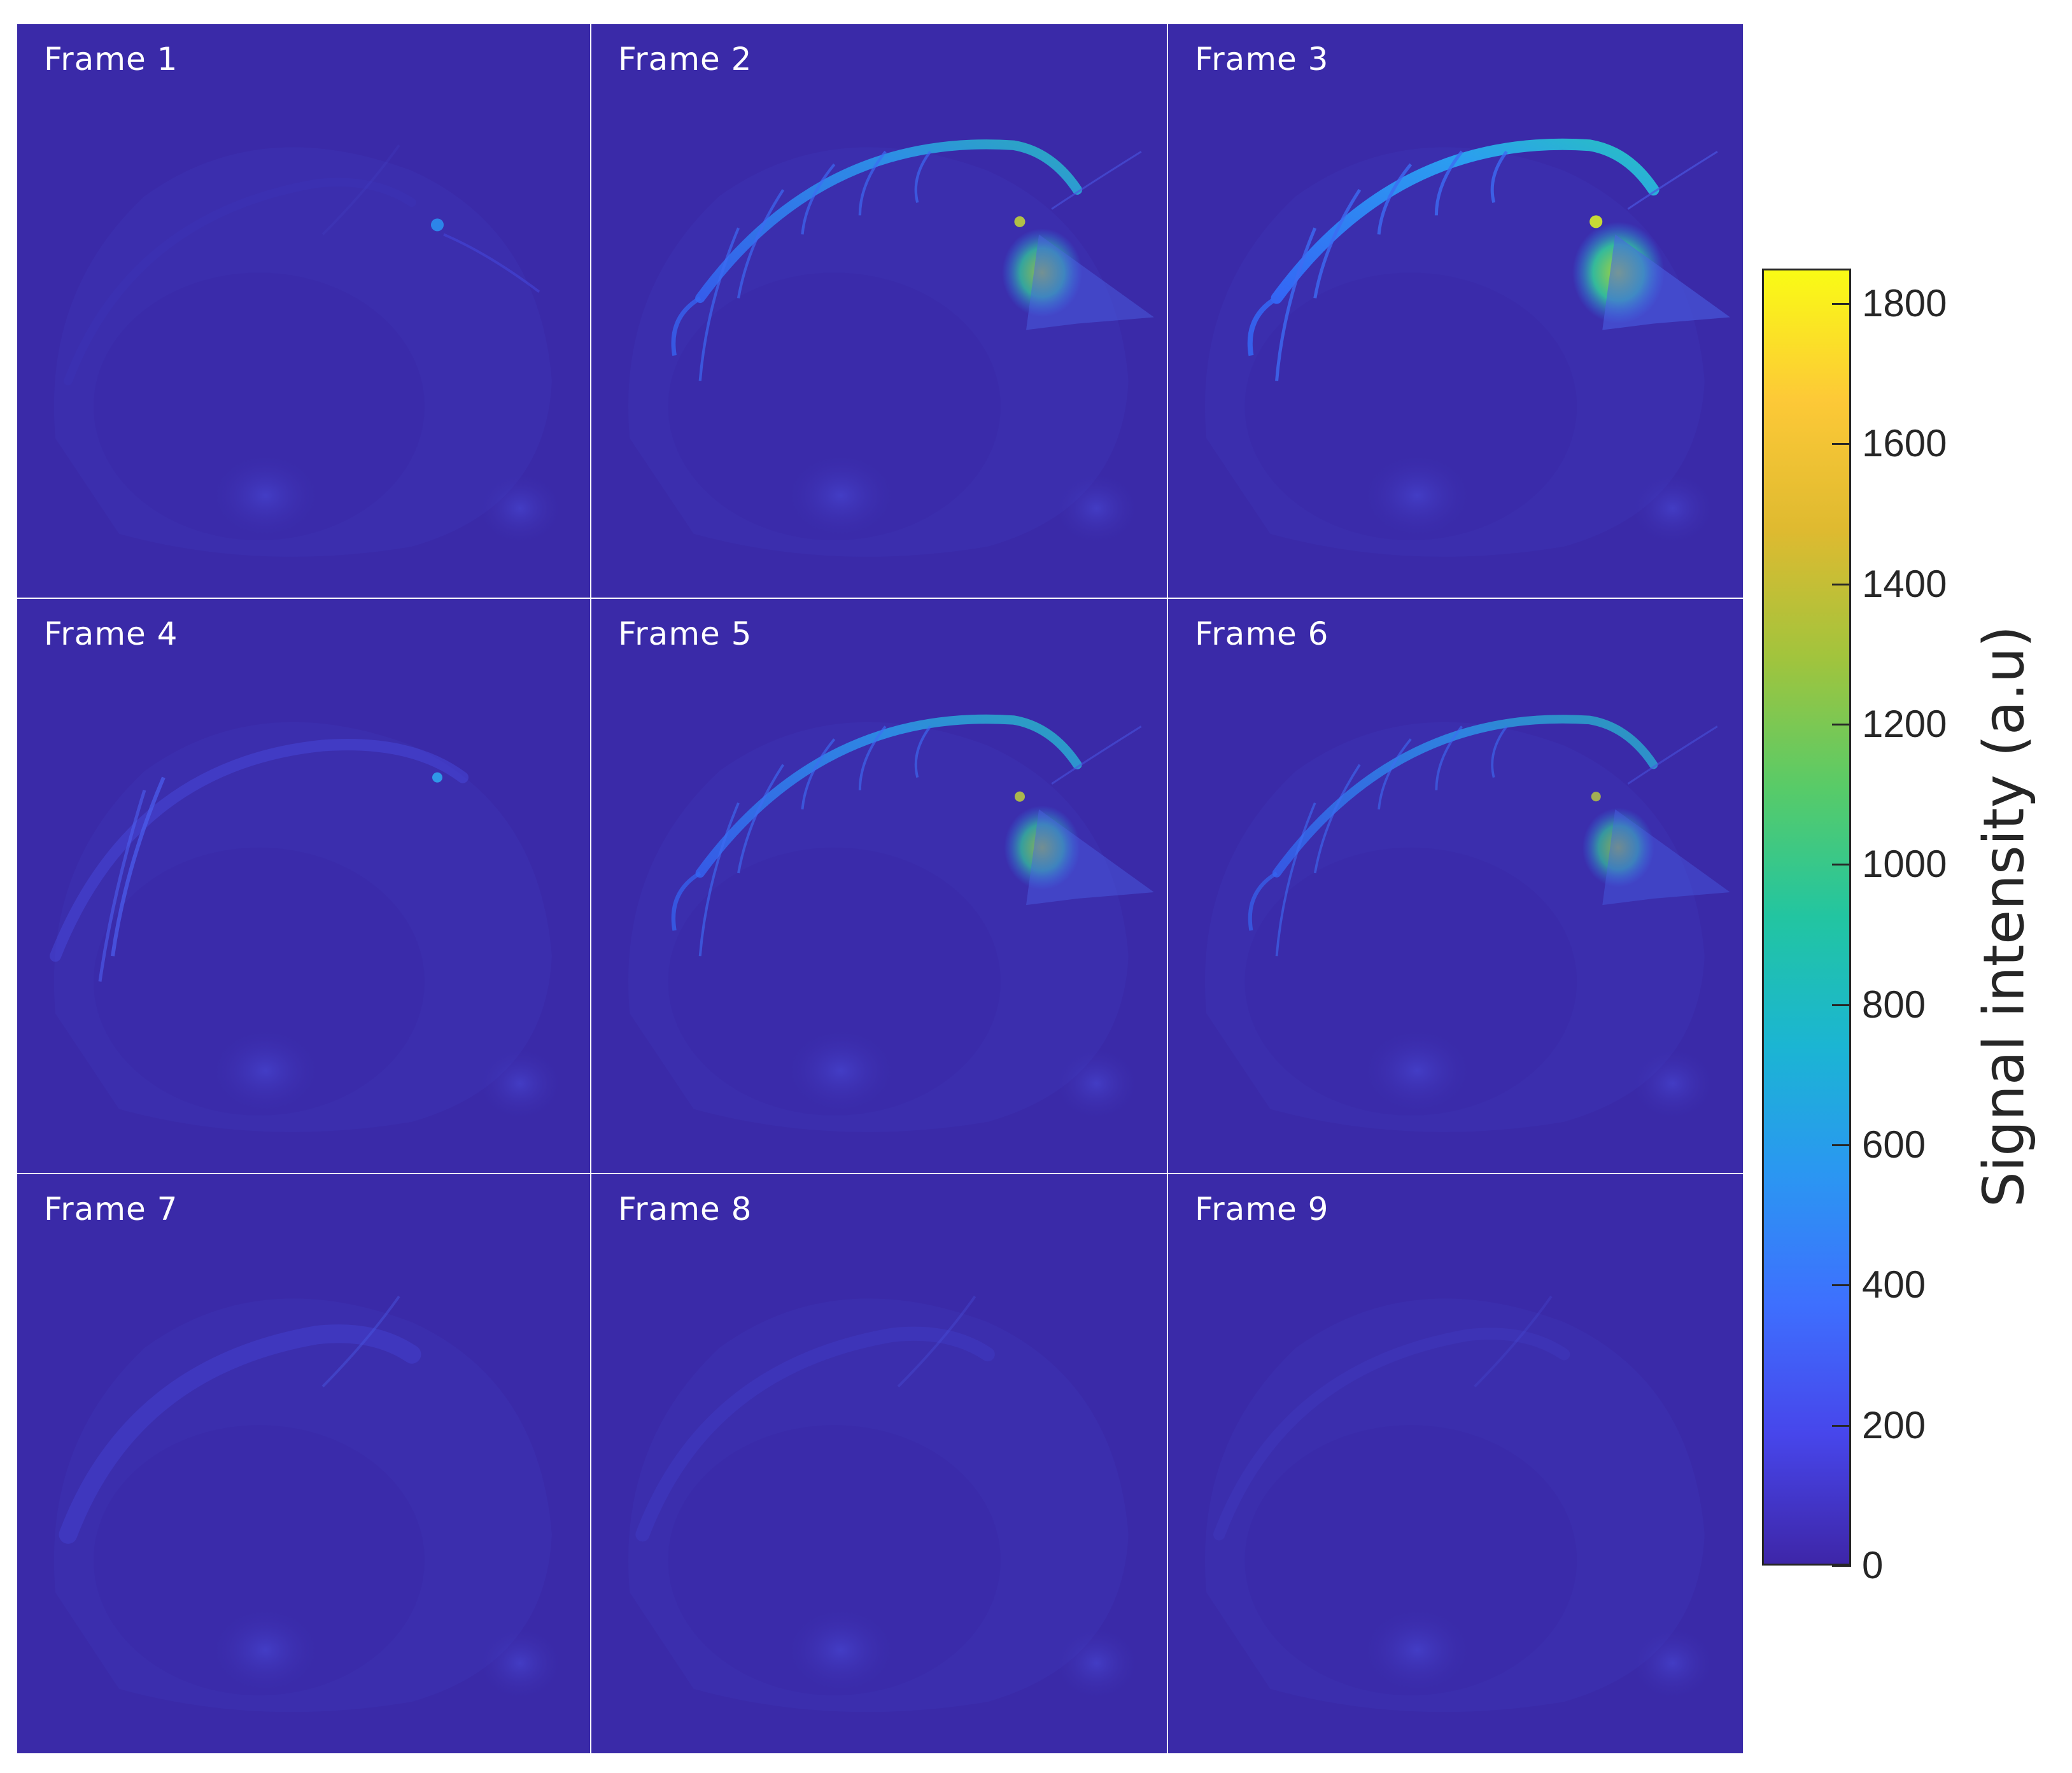 Image resolution: width=2072 pixels, height=1773 pixels. Describe the element at coordinates (1873, 1565) in the screenshot. I see `colorbar-tick-label: 0` at that location.